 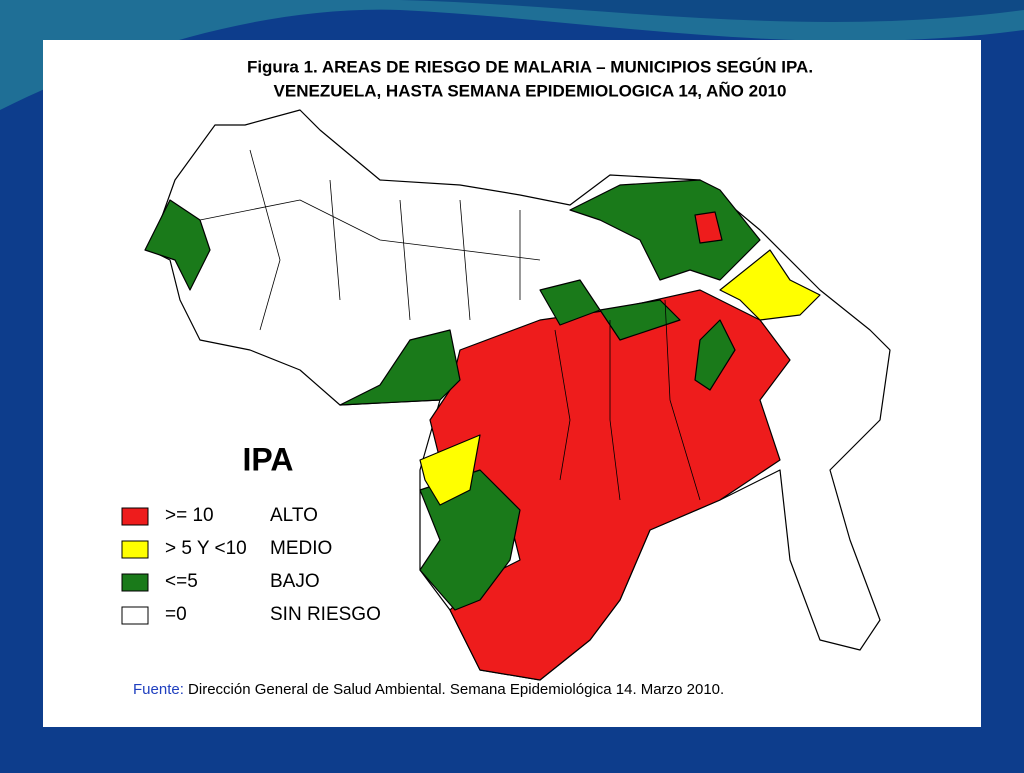 I want to click on legend-range: >= 10, so click(x=189, y=515).